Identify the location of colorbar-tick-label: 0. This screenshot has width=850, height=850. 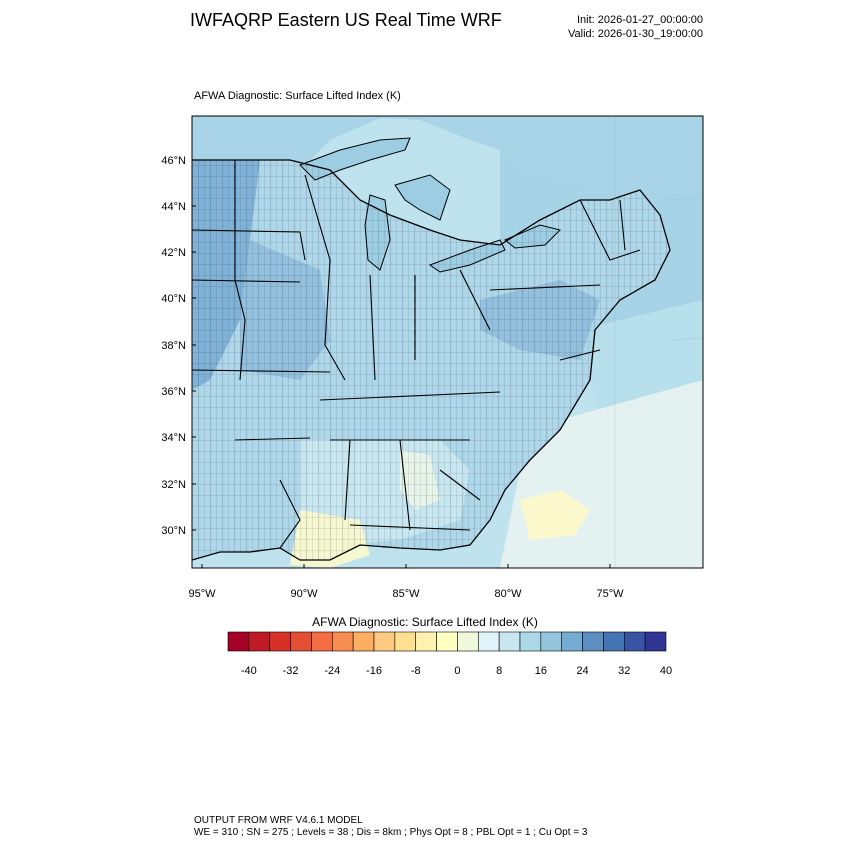
(457, 671).